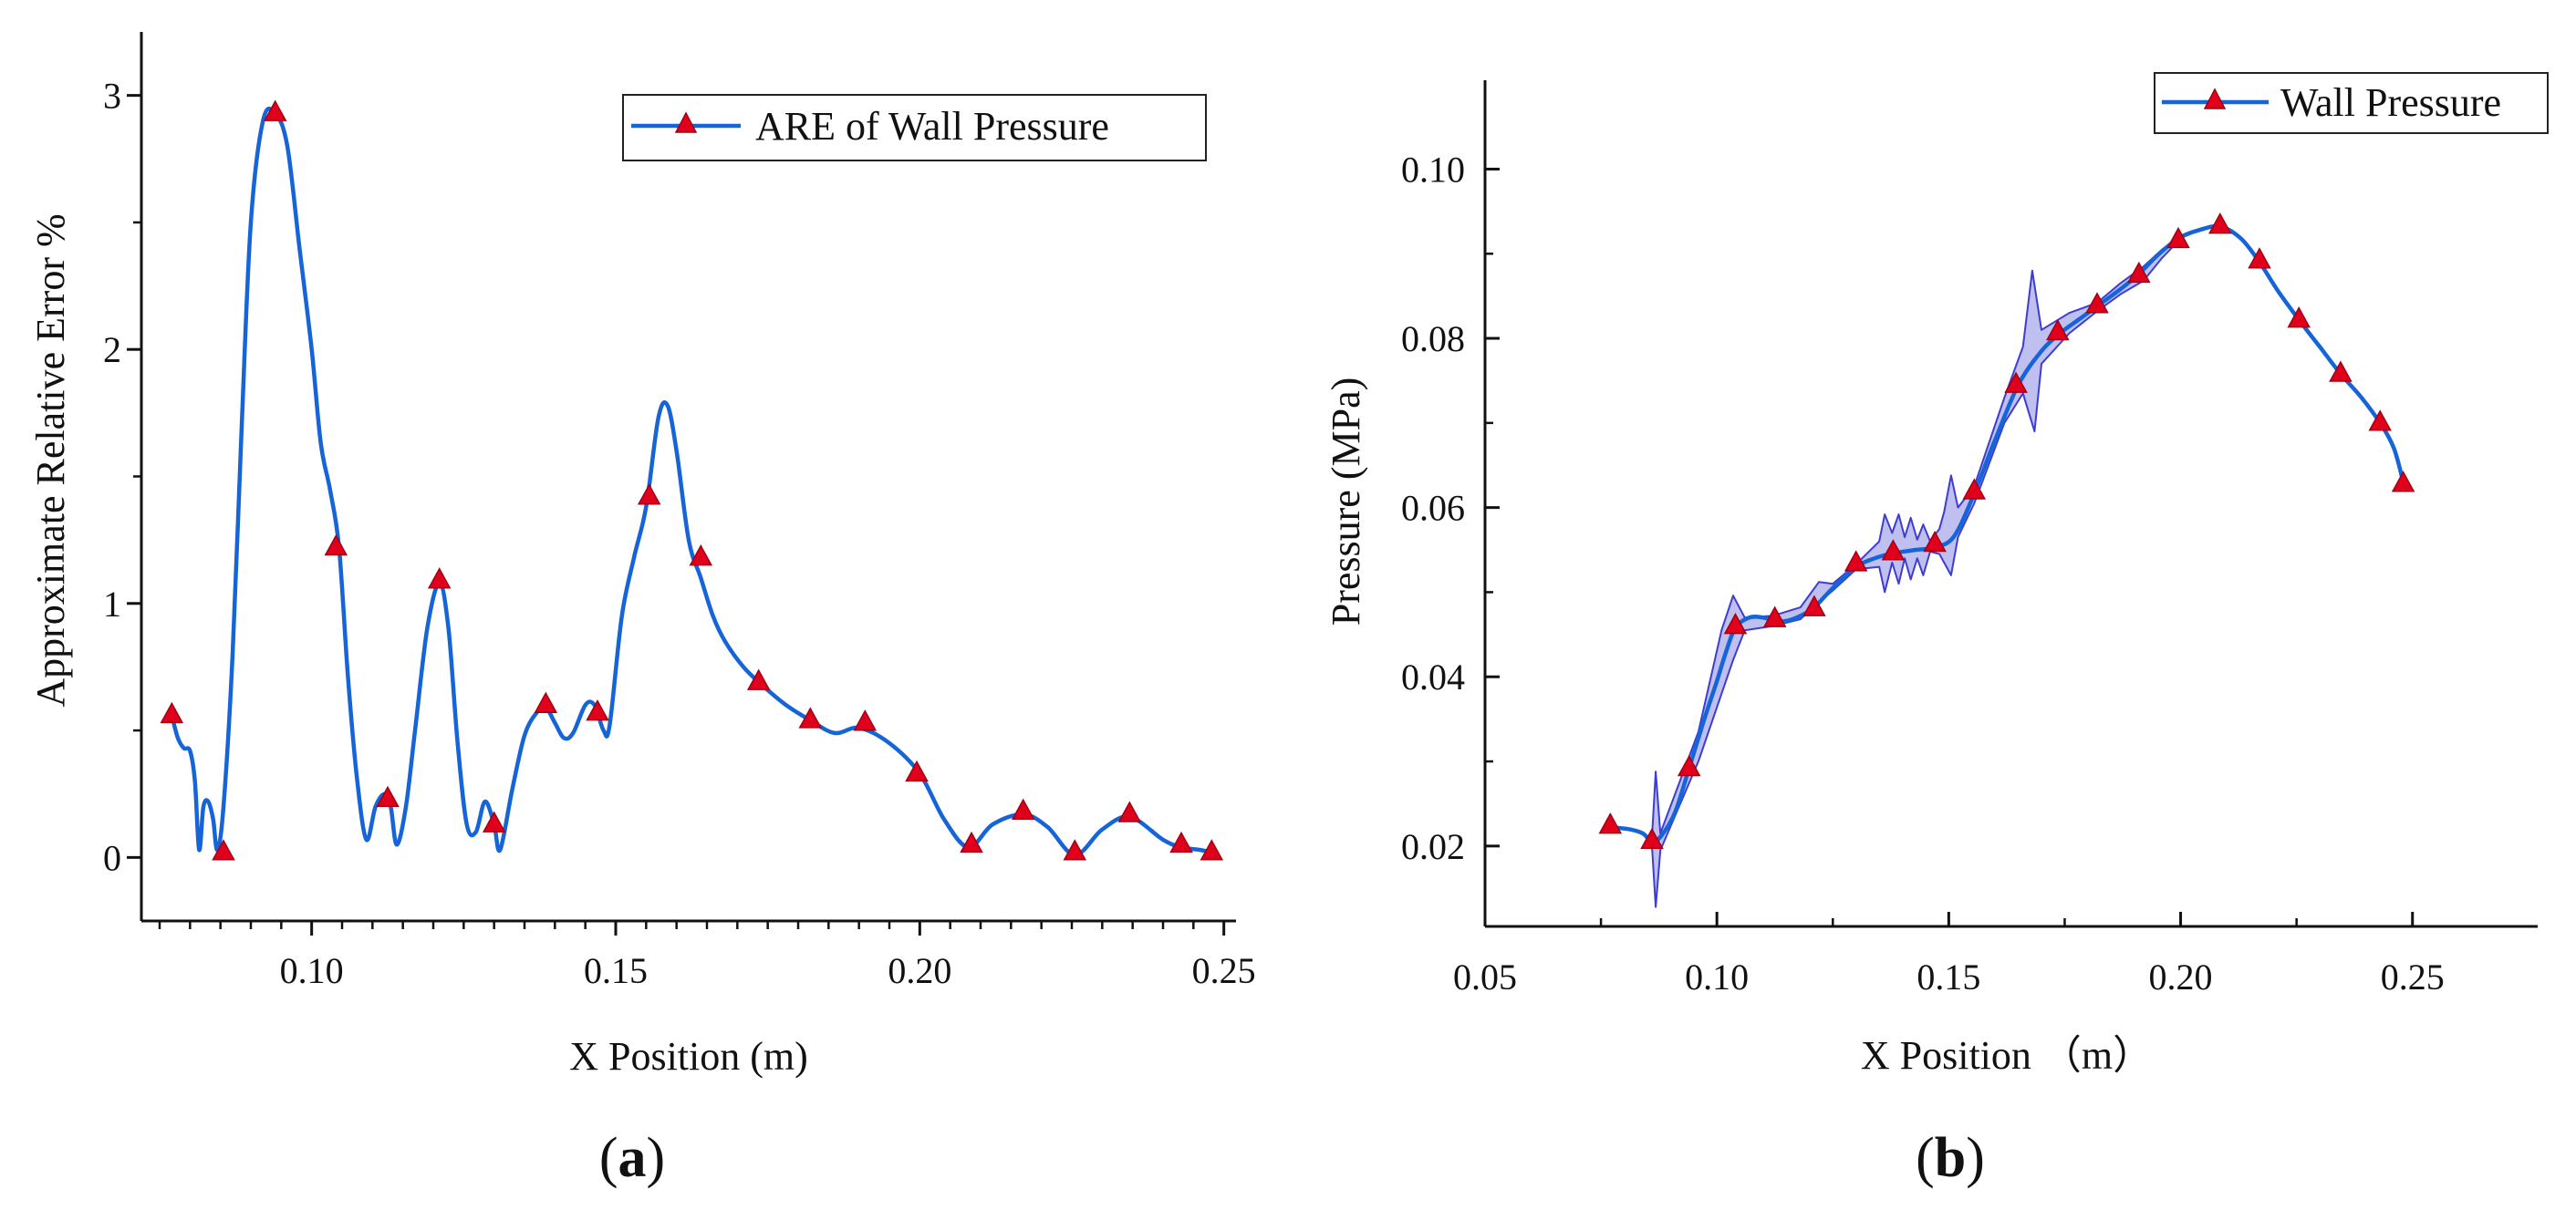 This screenshot has height=1210, width=2576. What do you see at coordinates (2215, 98) in the screenshot?
I see `b-legend-marker-swatch` at bounding box center [2215, 98].